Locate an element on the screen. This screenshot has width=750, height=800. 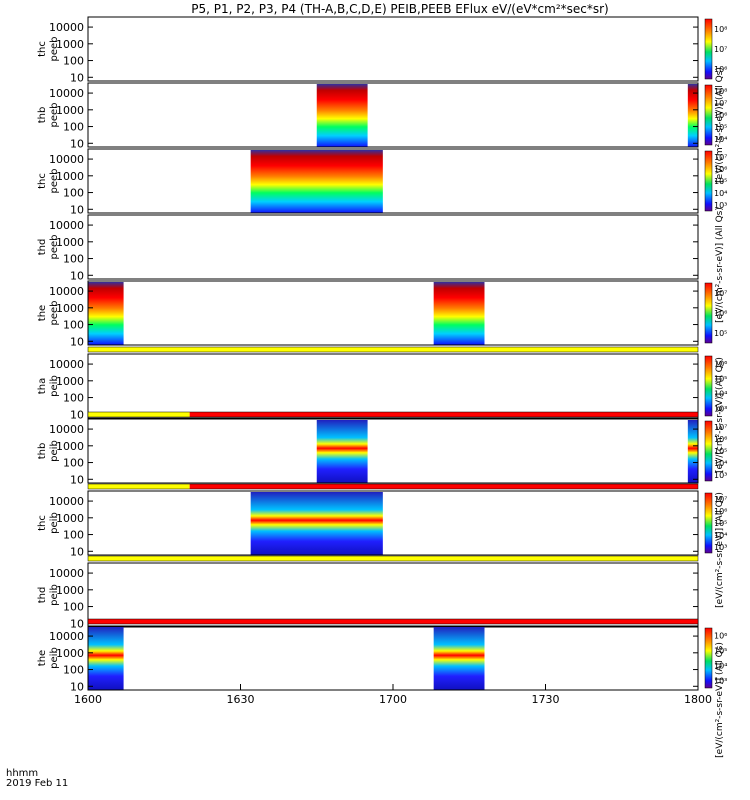
x-tick-label: 1700 is located at coordinates (393, 699).